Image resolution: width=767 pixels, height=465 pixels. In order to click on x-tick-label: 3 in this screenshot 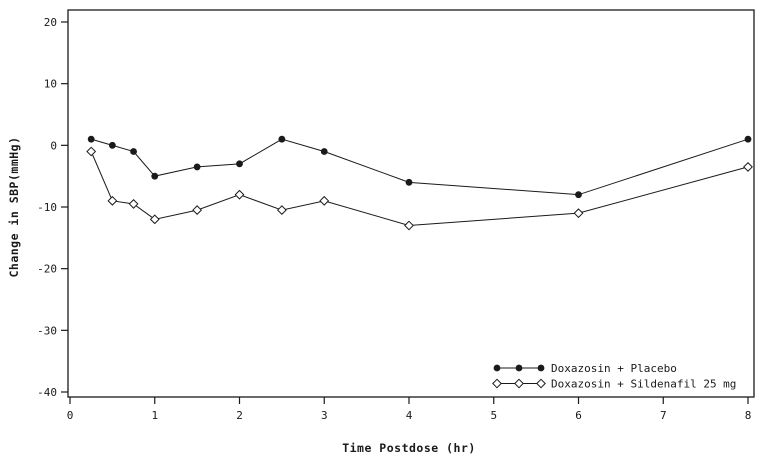, I will do `click(324, 415)`.